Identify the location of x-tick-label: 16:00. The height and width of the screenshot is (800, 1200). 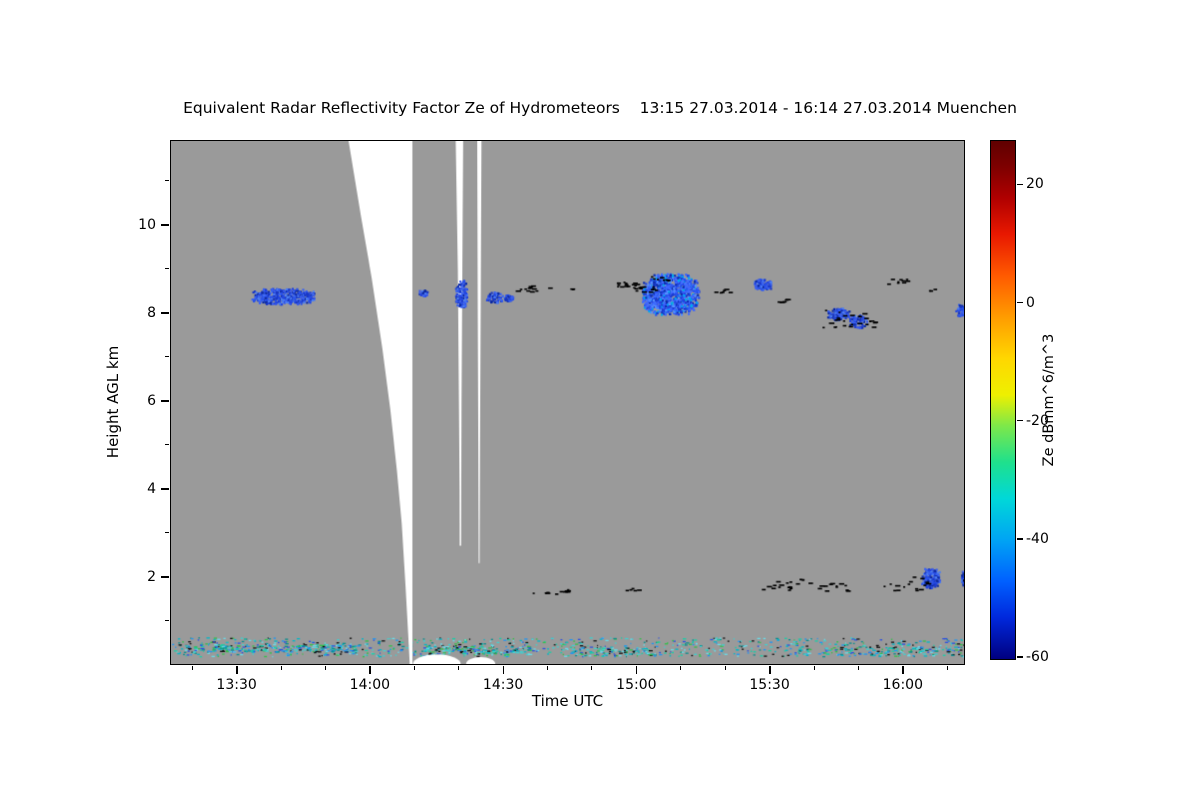
(902, 685).